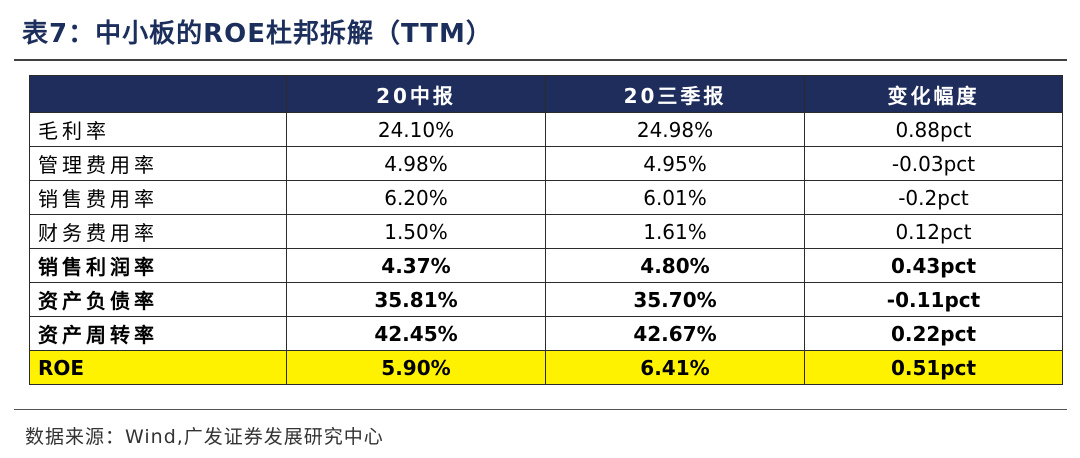 This screenshot has width=1080, height=458. I want to click on roe-highlight-row: ROE 5.90% 6.41% 0.51pct, so click(546, 367).